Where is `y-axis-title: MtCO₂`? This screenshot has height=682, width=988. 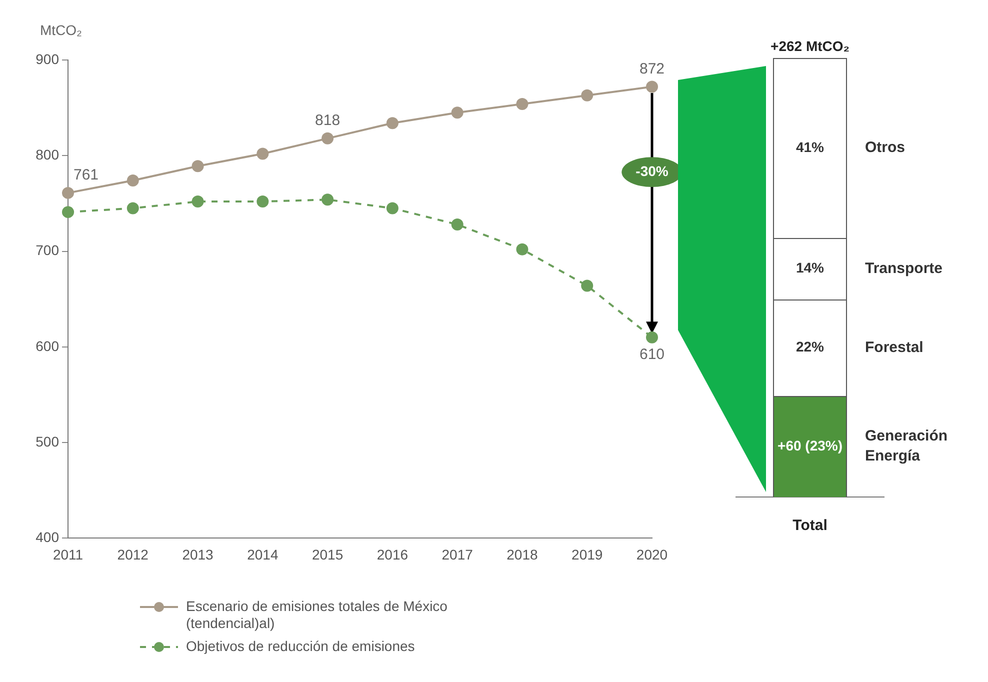 y-axis-title: MtCO₂ is located at coordinates (61, 30).